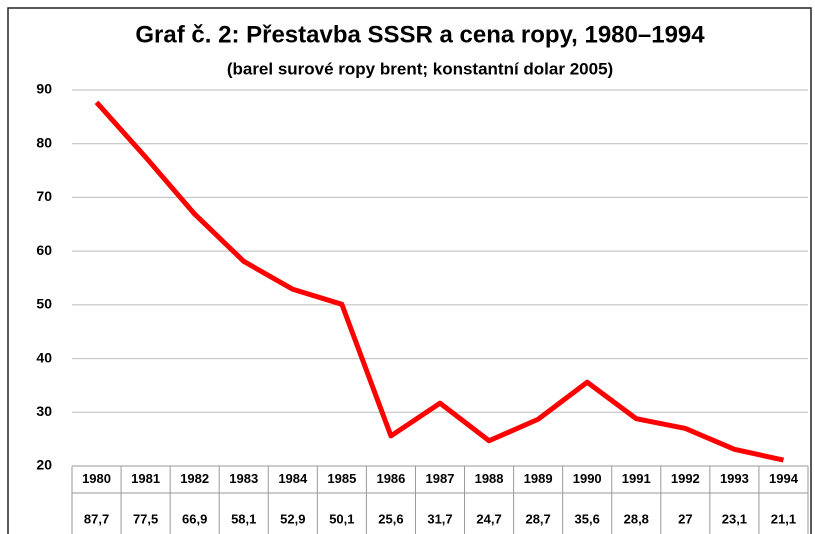 This screenshot has height=534, width=815. I want to click on y-tick-label: 80, so click(44, 142).